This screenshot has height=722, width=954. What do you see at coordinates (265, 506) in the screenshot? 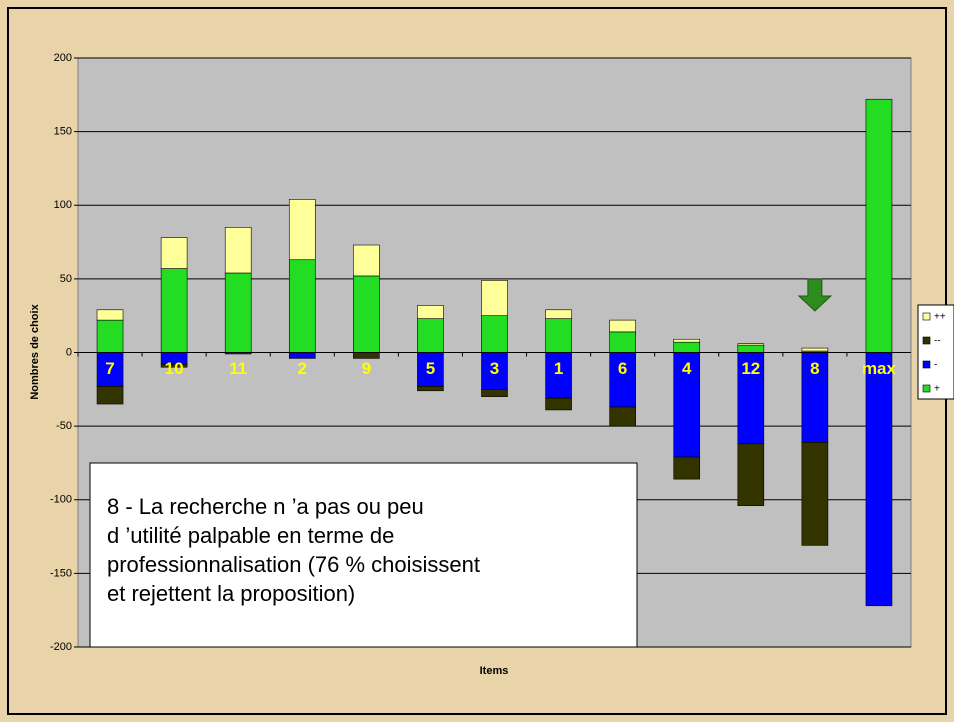
I see `annotation-line: 8 - La recherche n ’a pas ou peu` at bounding box center [265, 506].